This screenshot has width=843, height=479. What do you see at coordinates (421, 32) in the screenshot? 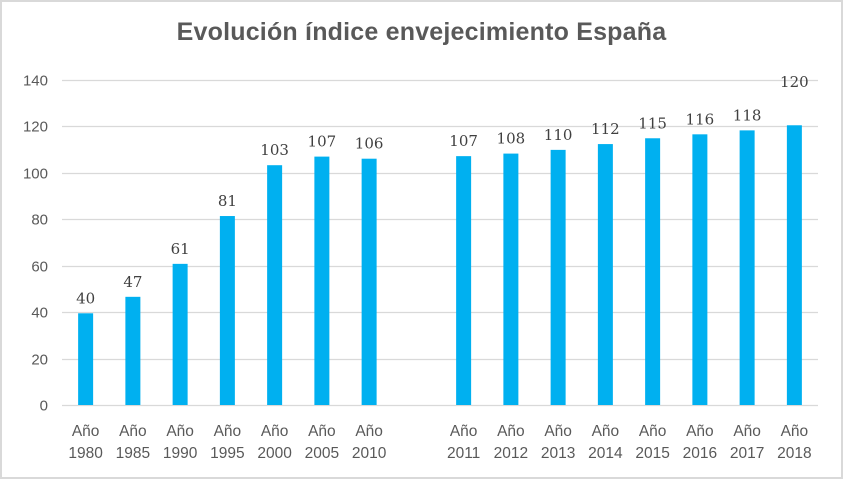
I see `chart-title: Evolución índice envejecimiento España` at bounding box center [421, 32].